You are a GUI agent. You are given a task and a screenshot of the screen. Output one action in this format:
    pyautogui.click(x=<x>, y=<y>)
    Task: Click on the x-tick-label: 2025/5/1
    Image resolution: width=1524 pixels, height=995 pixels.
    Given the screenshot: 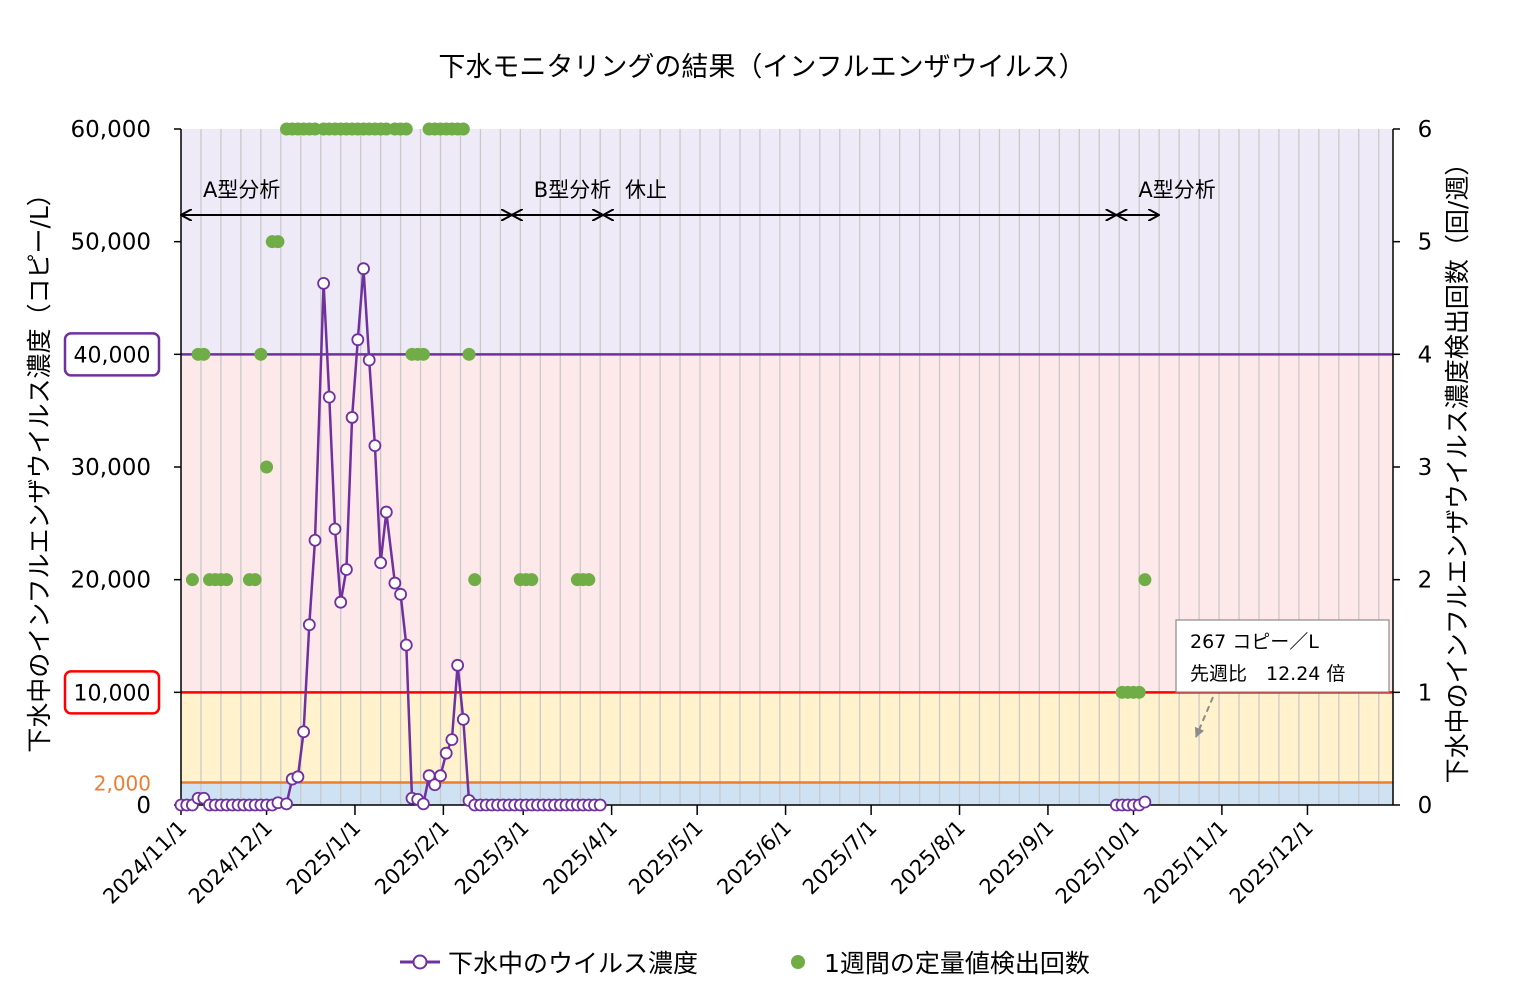 What is the action you would take?
    pyautogui.click(x=666, y=858)
    